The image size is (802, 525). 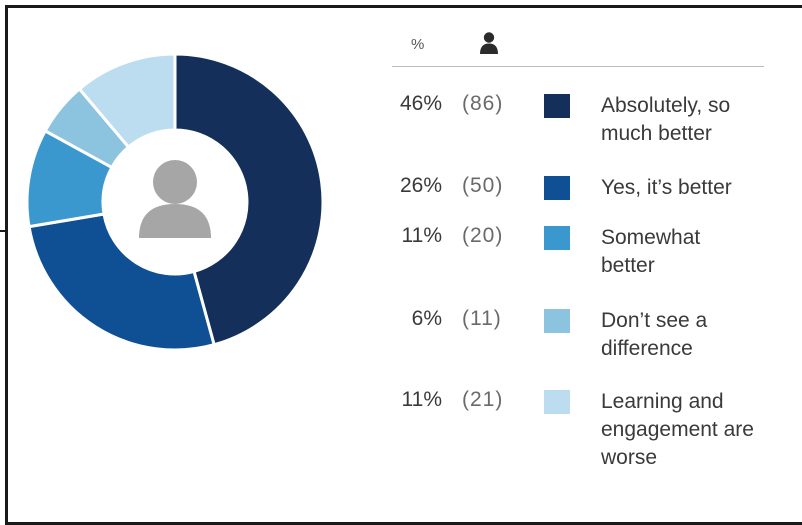 What do you see at coordinates (482, 318) in the screenshot?
I see `legend-count: (11)` at bounding box center [482, 318].